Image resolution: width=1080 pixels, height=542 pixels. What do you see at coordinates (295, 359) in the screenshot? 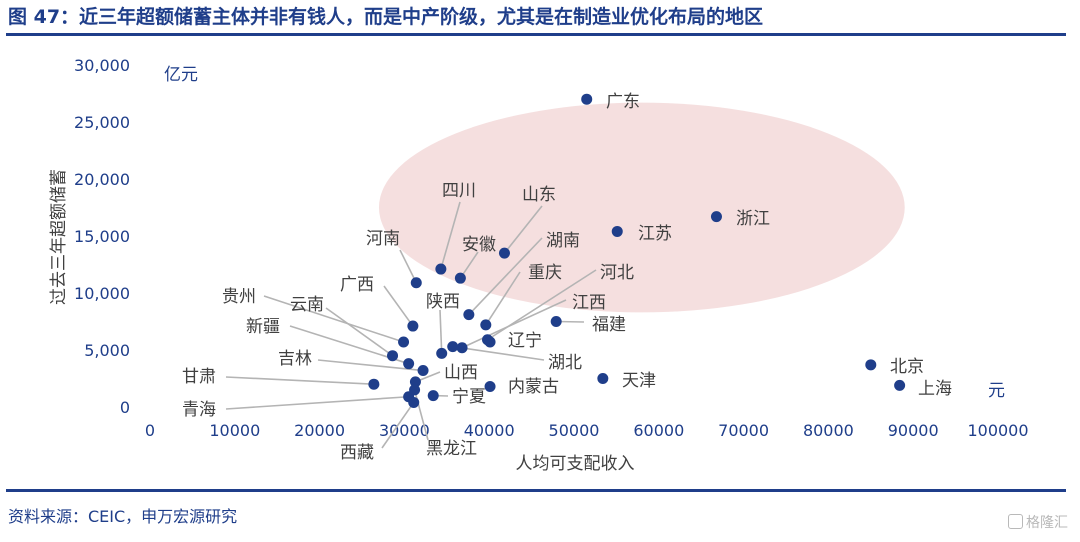
I see `point-label: 吉林` at bounding box center [295, 359].